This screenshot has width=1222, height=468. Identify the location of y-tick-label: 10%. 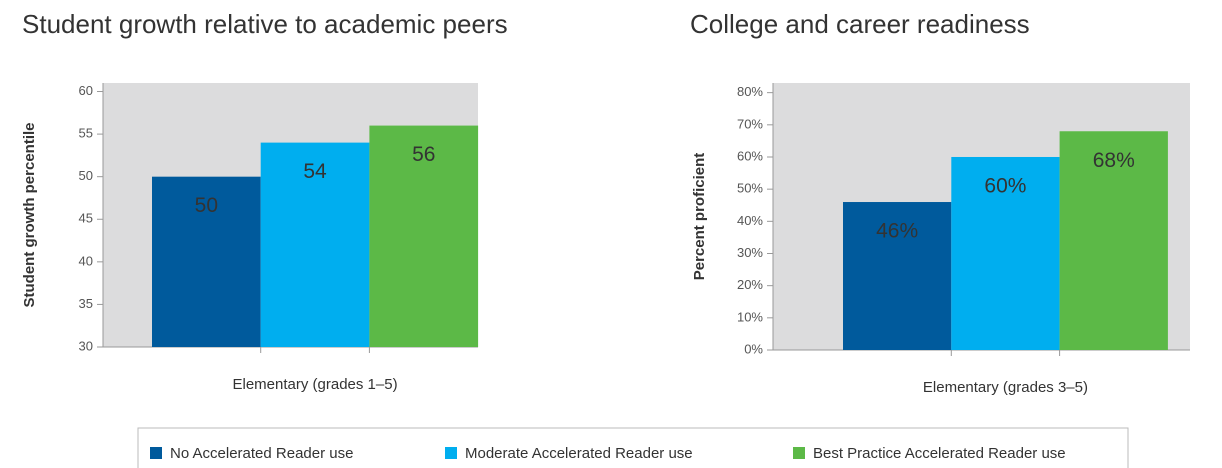
(750, 316).